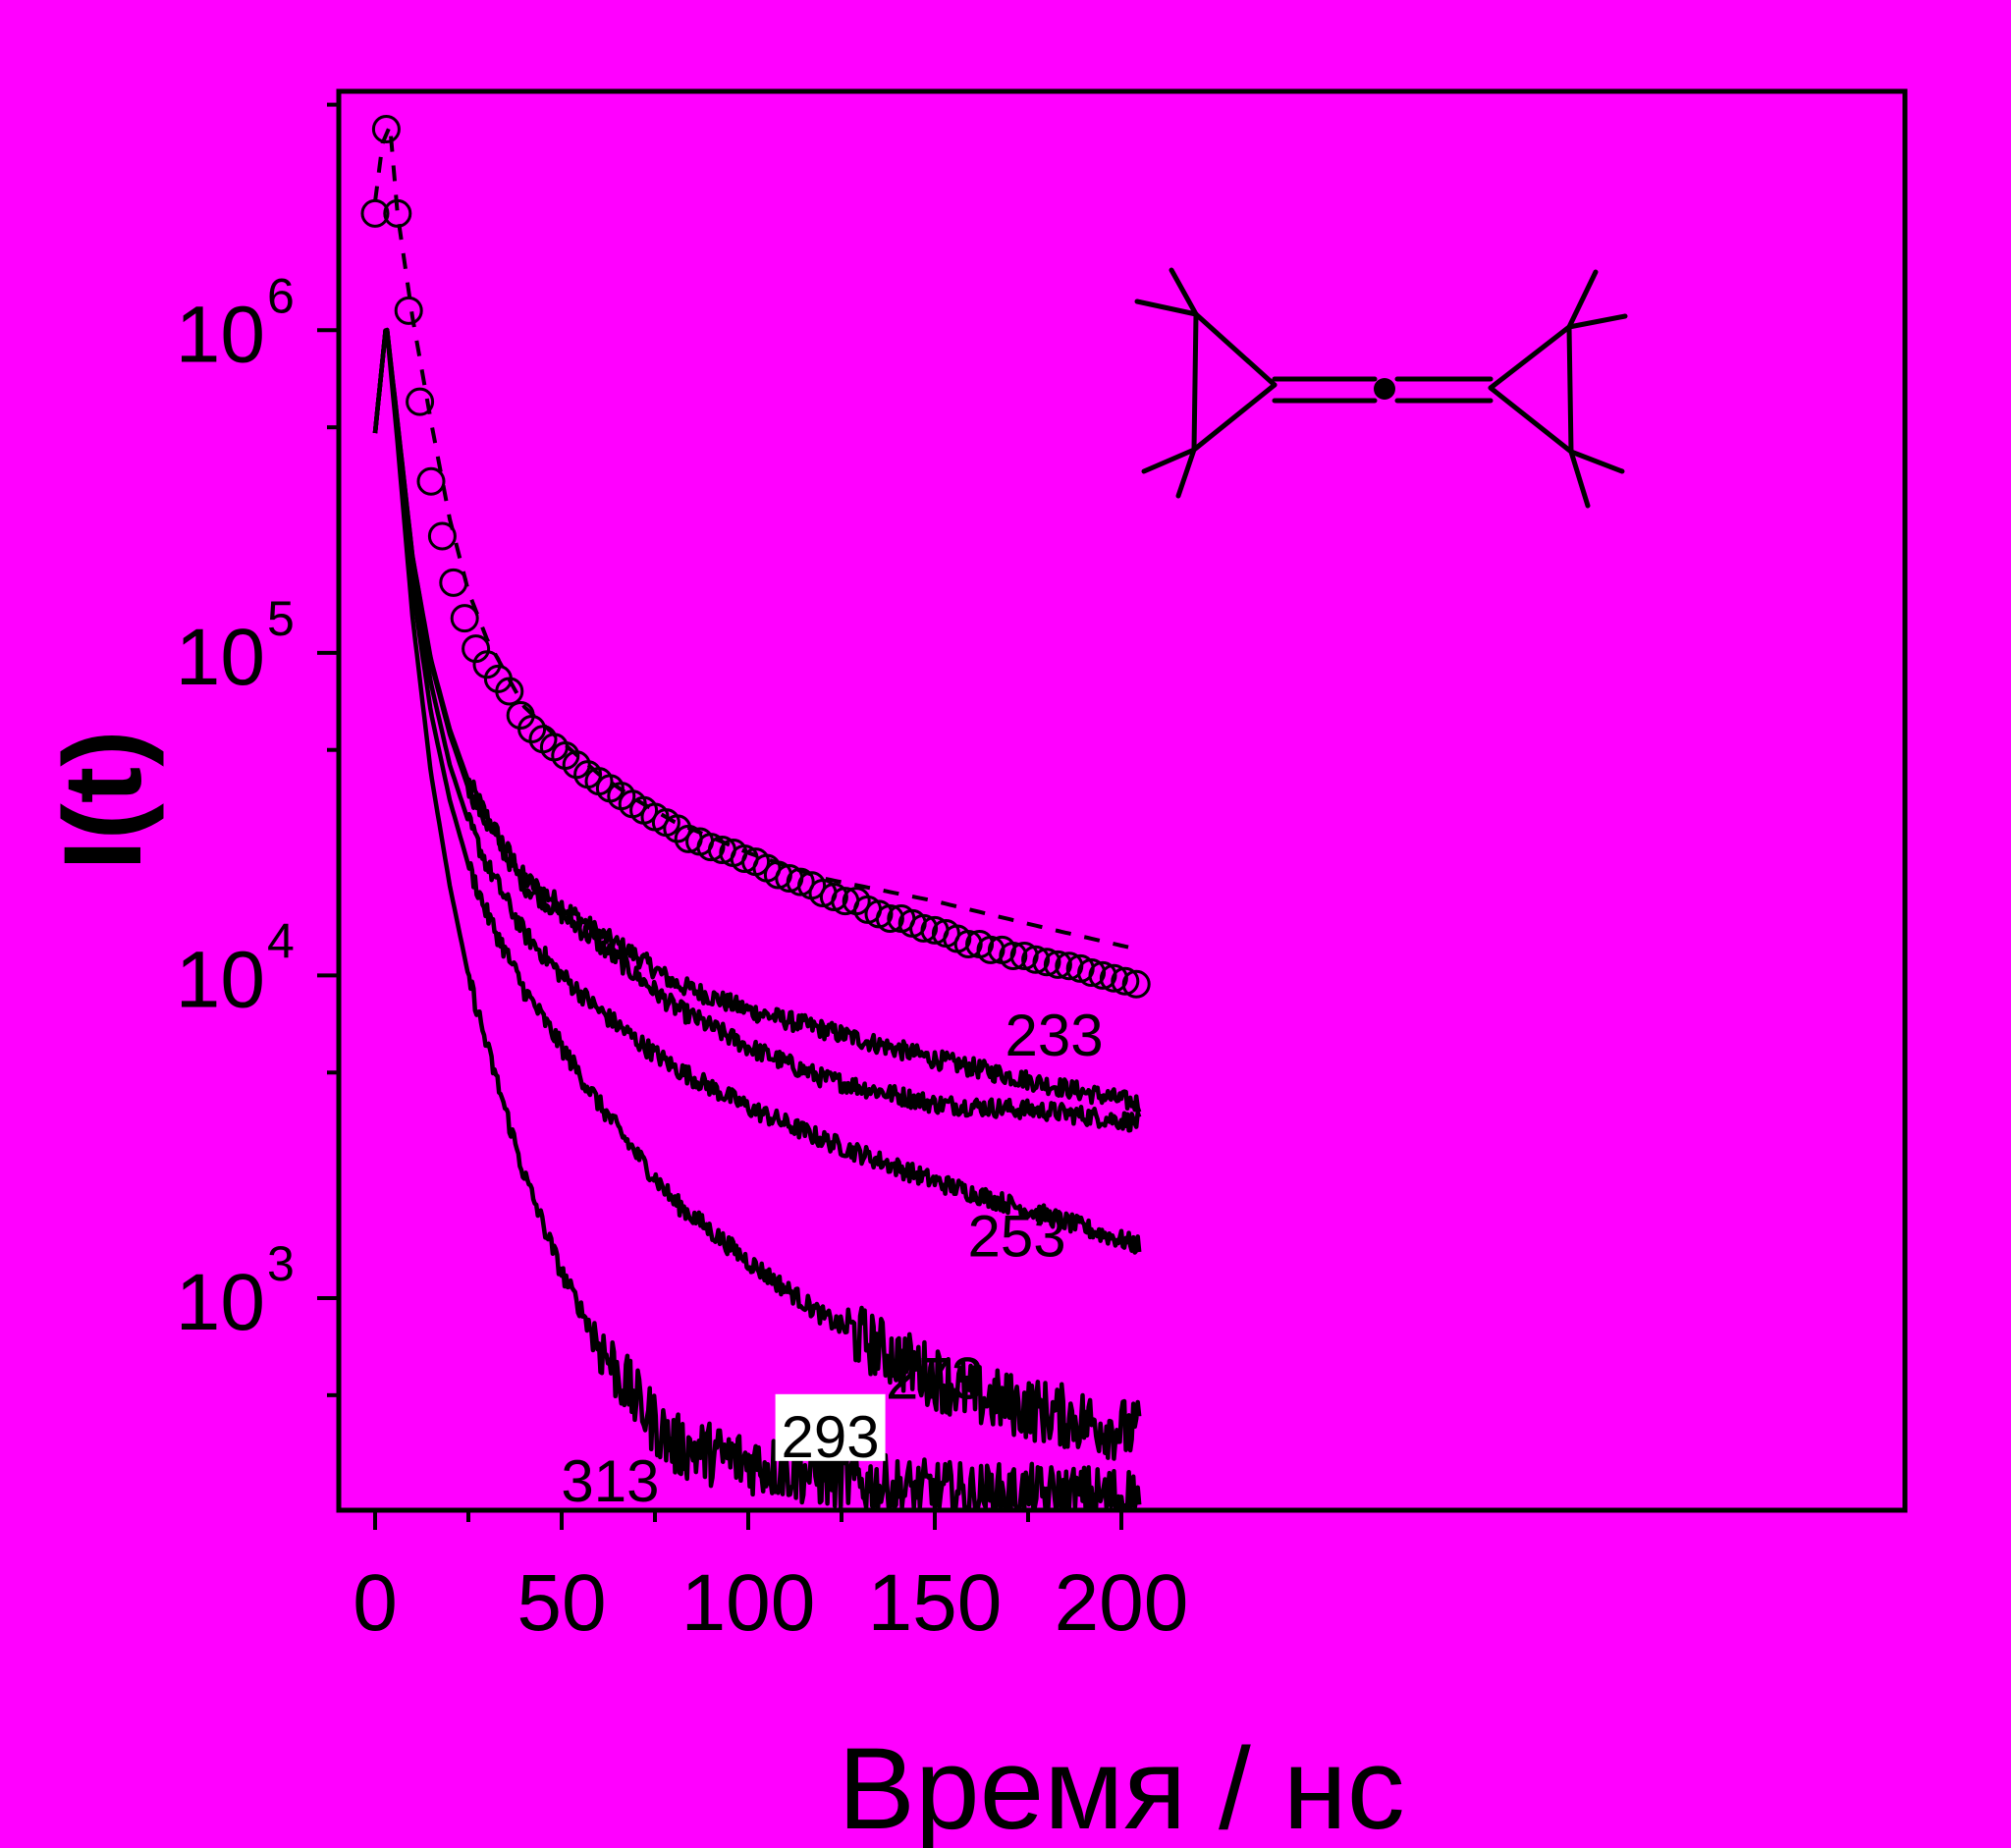  I want to click on x-tick-label: 200, so click(1122, 1603).